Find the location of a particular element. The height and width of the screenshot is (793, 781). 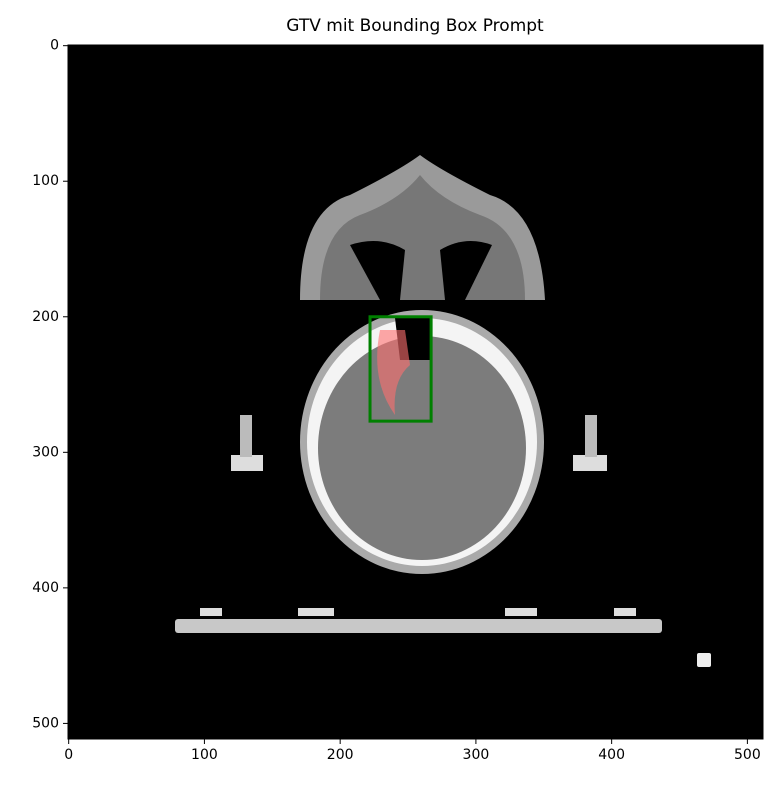

bounding-box is located at coordinates (400, 369).